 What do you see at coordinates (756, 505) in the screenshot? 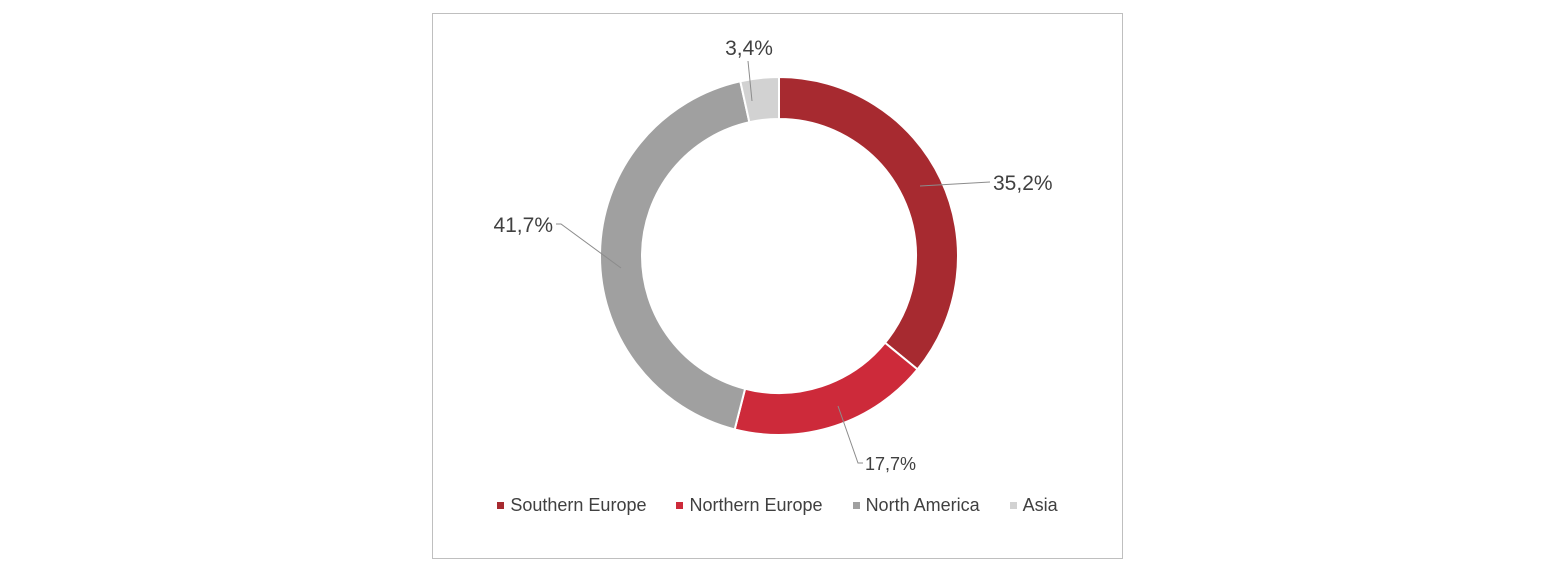
I see `legend-label: Northern Europe` at bounding box center [756, 505].